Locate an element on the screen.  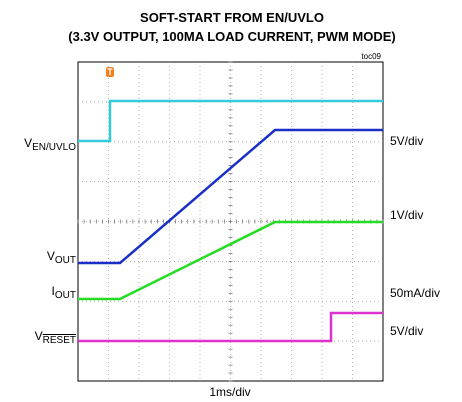
channel-subscript: RESET is located at coordinates (59, 340).